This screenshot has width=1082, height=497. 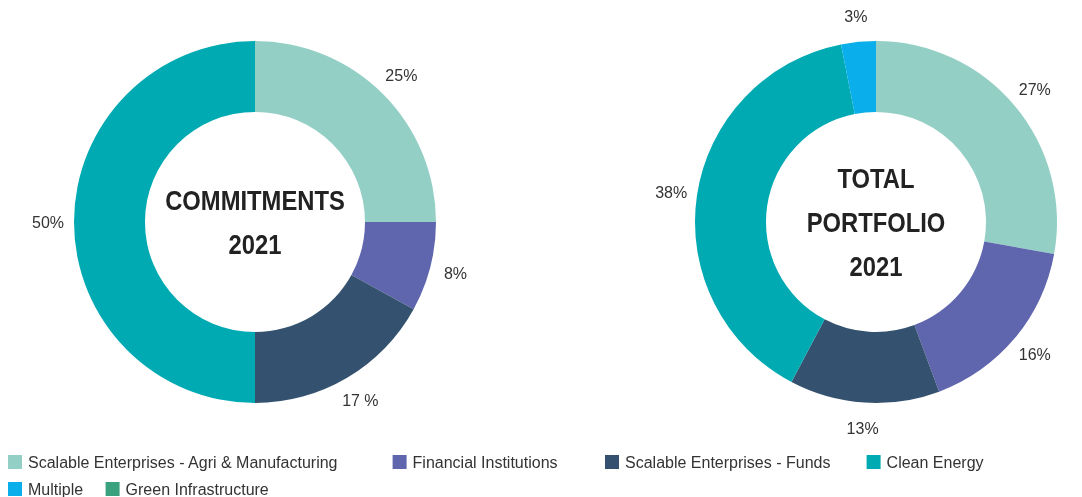 What do you see at coordinates (360, 400) in the screenshot?
I see `data-label: 17 %` at bounding box center [360, 400].